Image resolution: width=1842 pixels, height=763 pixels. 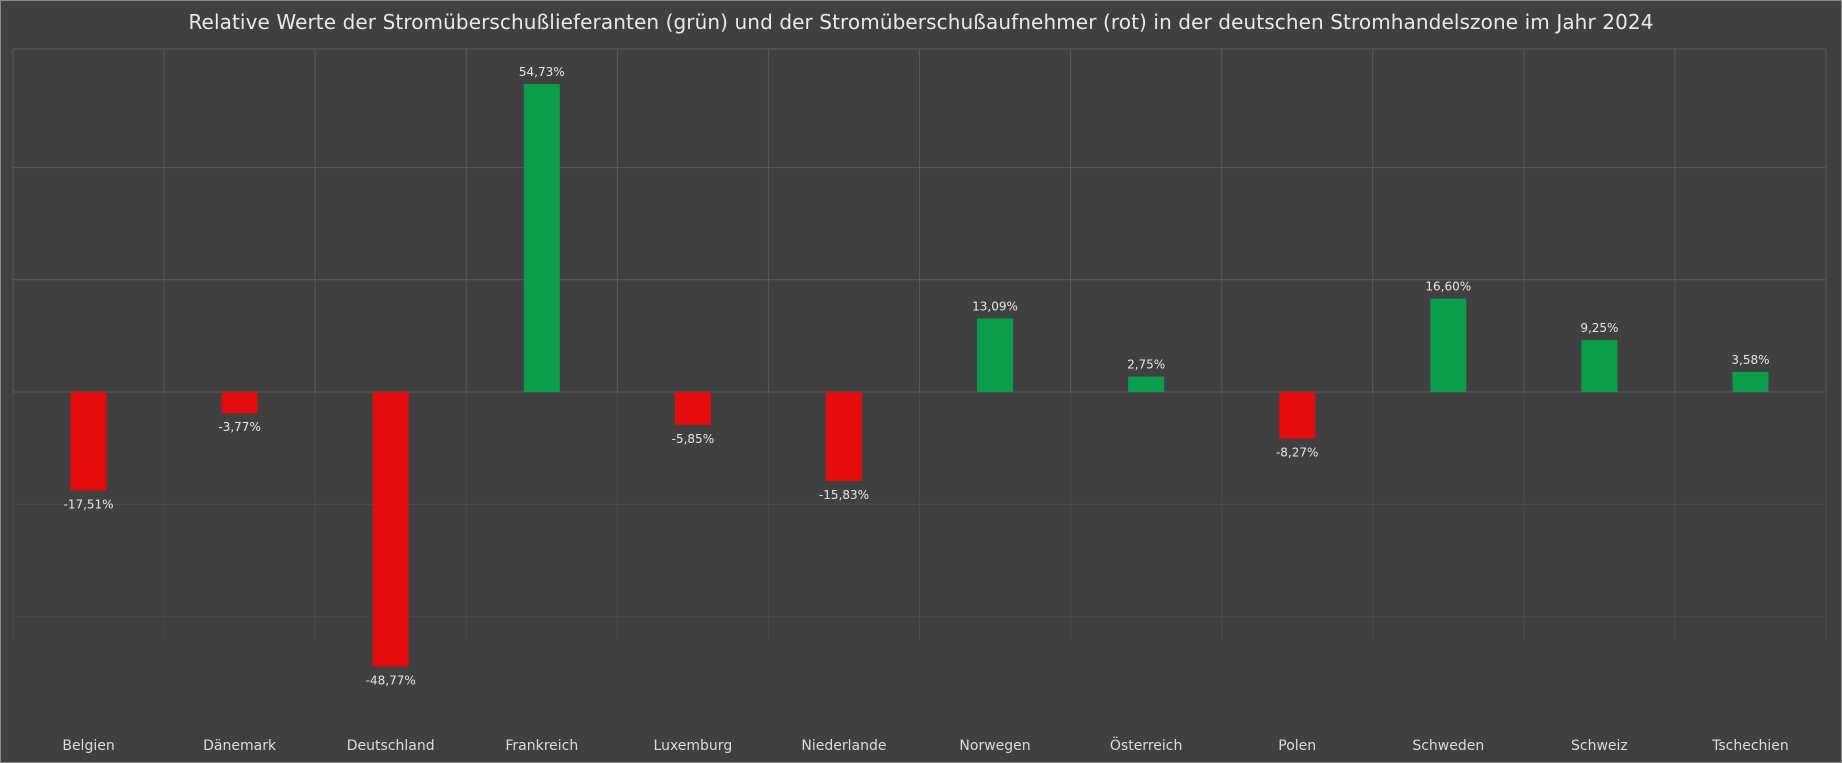 I want to click on data-label: -5,85%, so click(x=693, y=439).